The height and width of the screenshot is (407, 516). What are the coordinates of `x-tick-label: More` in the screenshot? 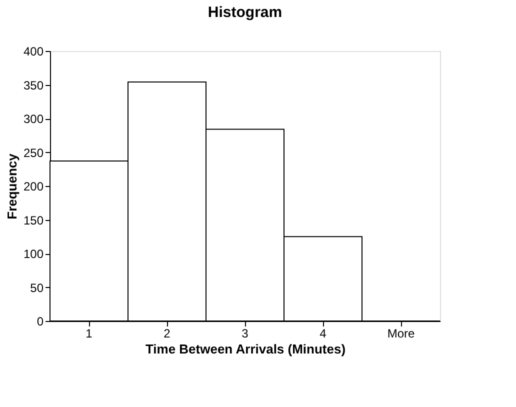 It's located at (401, 333).